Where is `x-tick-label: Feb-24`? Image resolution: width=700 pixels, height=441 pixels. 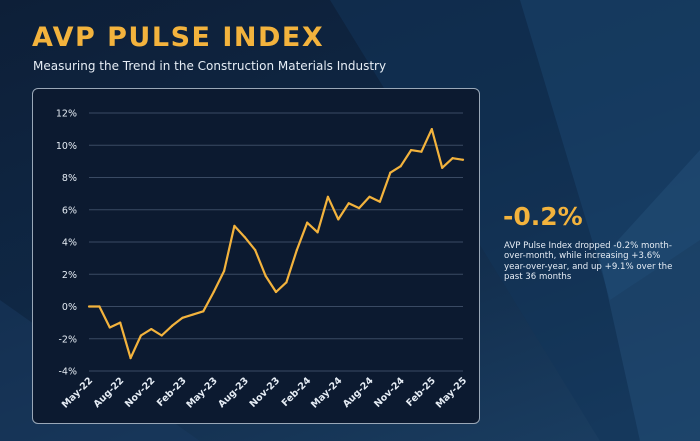
x-tick-label: Feb-24 is located at coordinates (297, 392).